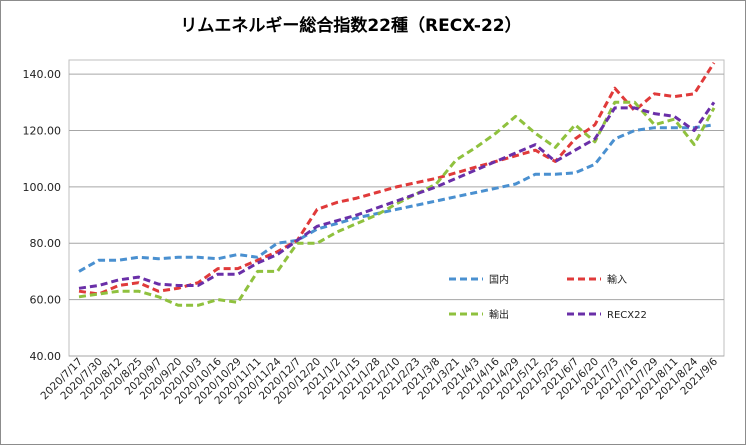  Describe the element at coordinates (46, 356) in the screenshot. I see `y-tick-label: 40.00` at that location.